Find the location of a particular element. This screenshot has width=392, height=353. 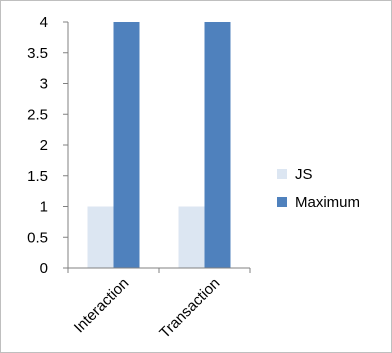

y-tick-label: 3.5 is located at coordinates (37, 53).